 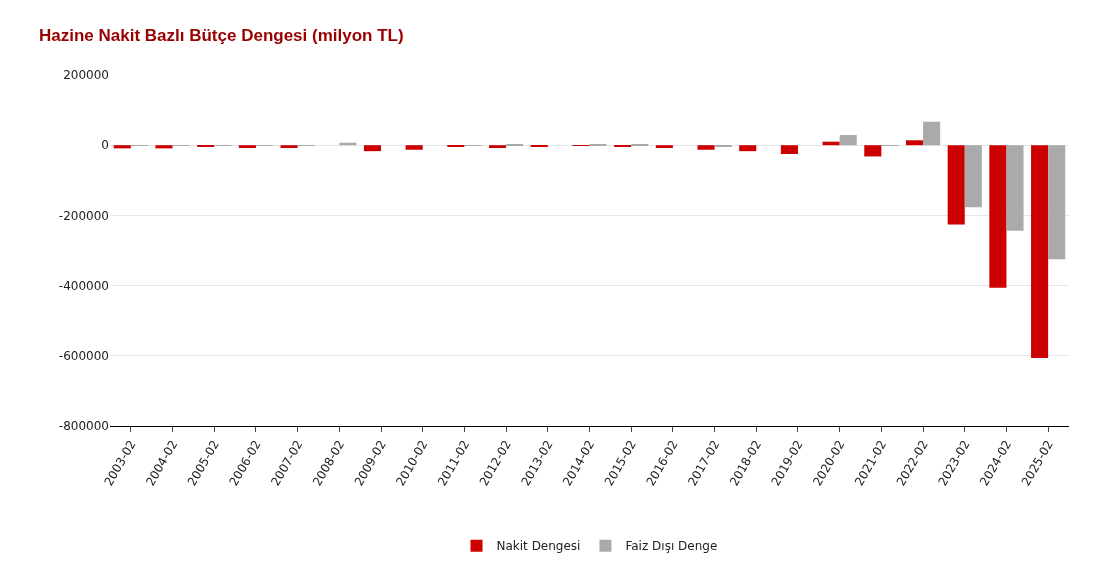 I want to click on y-tick-label: -200000, so click(x=83, y=215).